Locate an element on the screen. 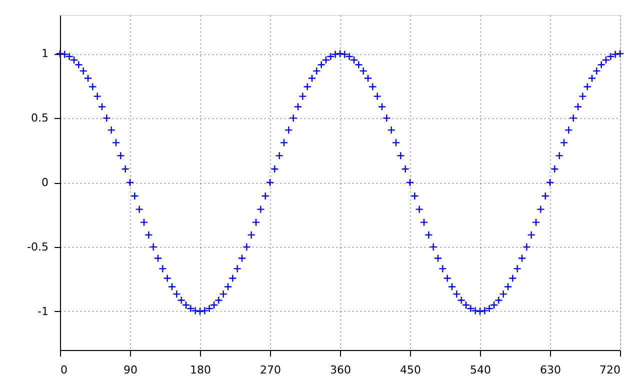 The image size is (640, 384). x-tick-label: 0 is located at coordinates (64, 370).